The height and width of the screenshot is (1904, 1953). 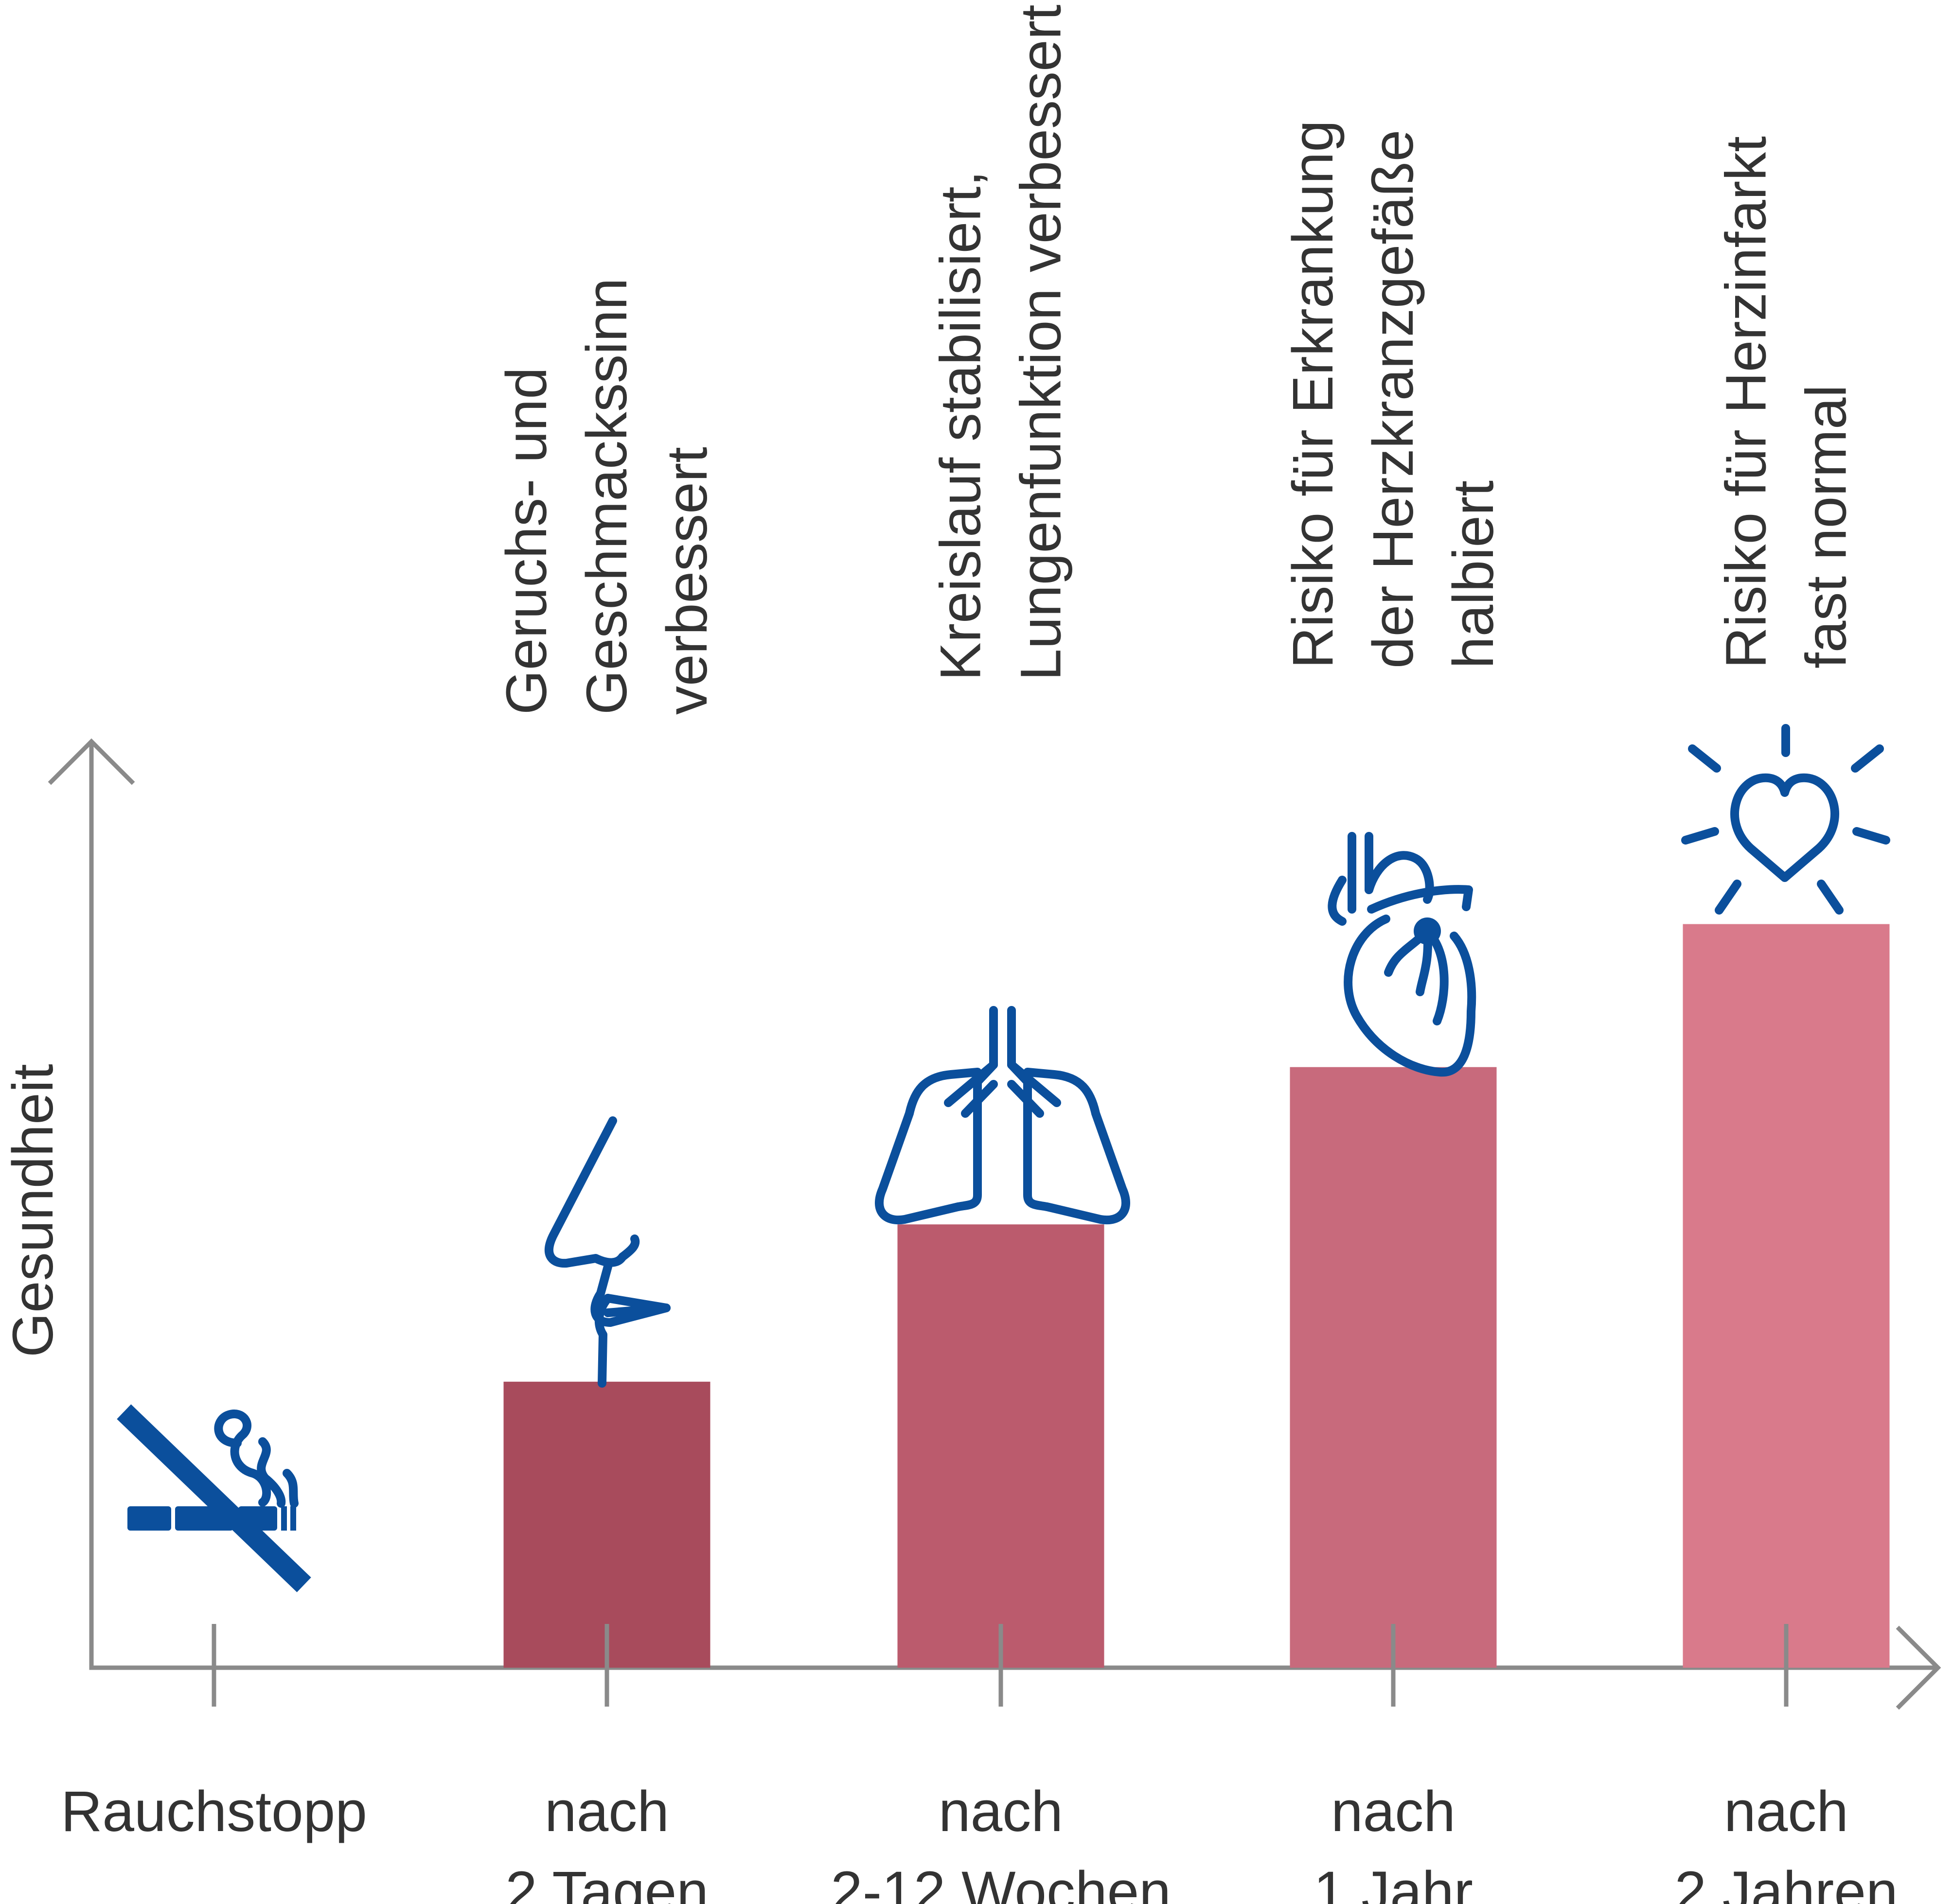 What do you see at coordinates (607, 1812) in the screenshot?
I see `category-label-1-0: nach` at bounding box center [607, 1812].